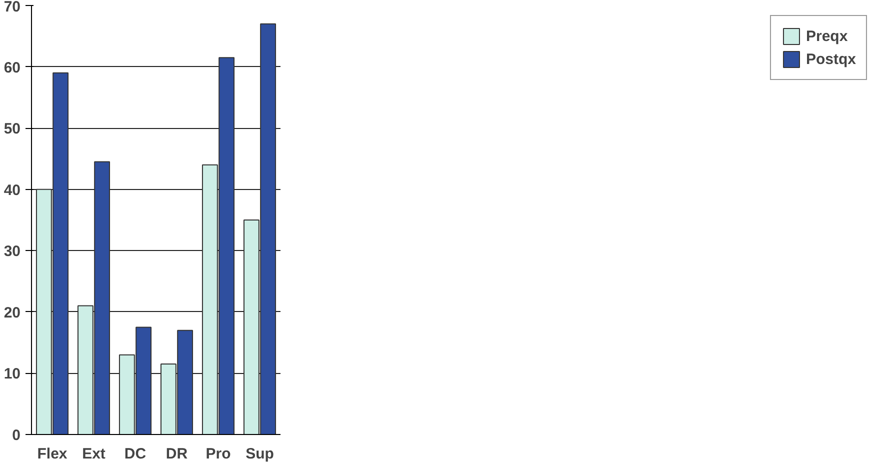 The width and height of the screenshot is (877, 465). What do you see at coordinates (12, 190) in the screenshot?
I see `y-tick-label: 40` at bounding box center [12, 190].